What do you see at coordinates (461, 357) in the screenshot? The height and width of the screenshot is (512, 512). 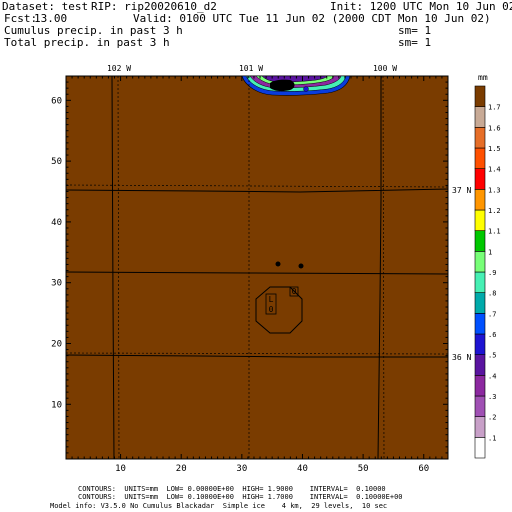 I see `lat-label: 36 N` at bounding box center [461, 357].